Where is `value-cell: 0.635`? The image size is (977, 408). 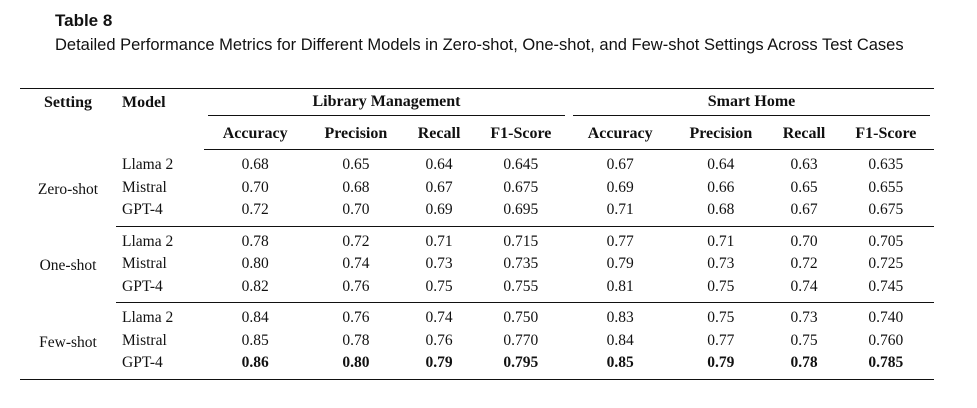
value-cell: 0.635 is located at coordinates (886, 165).